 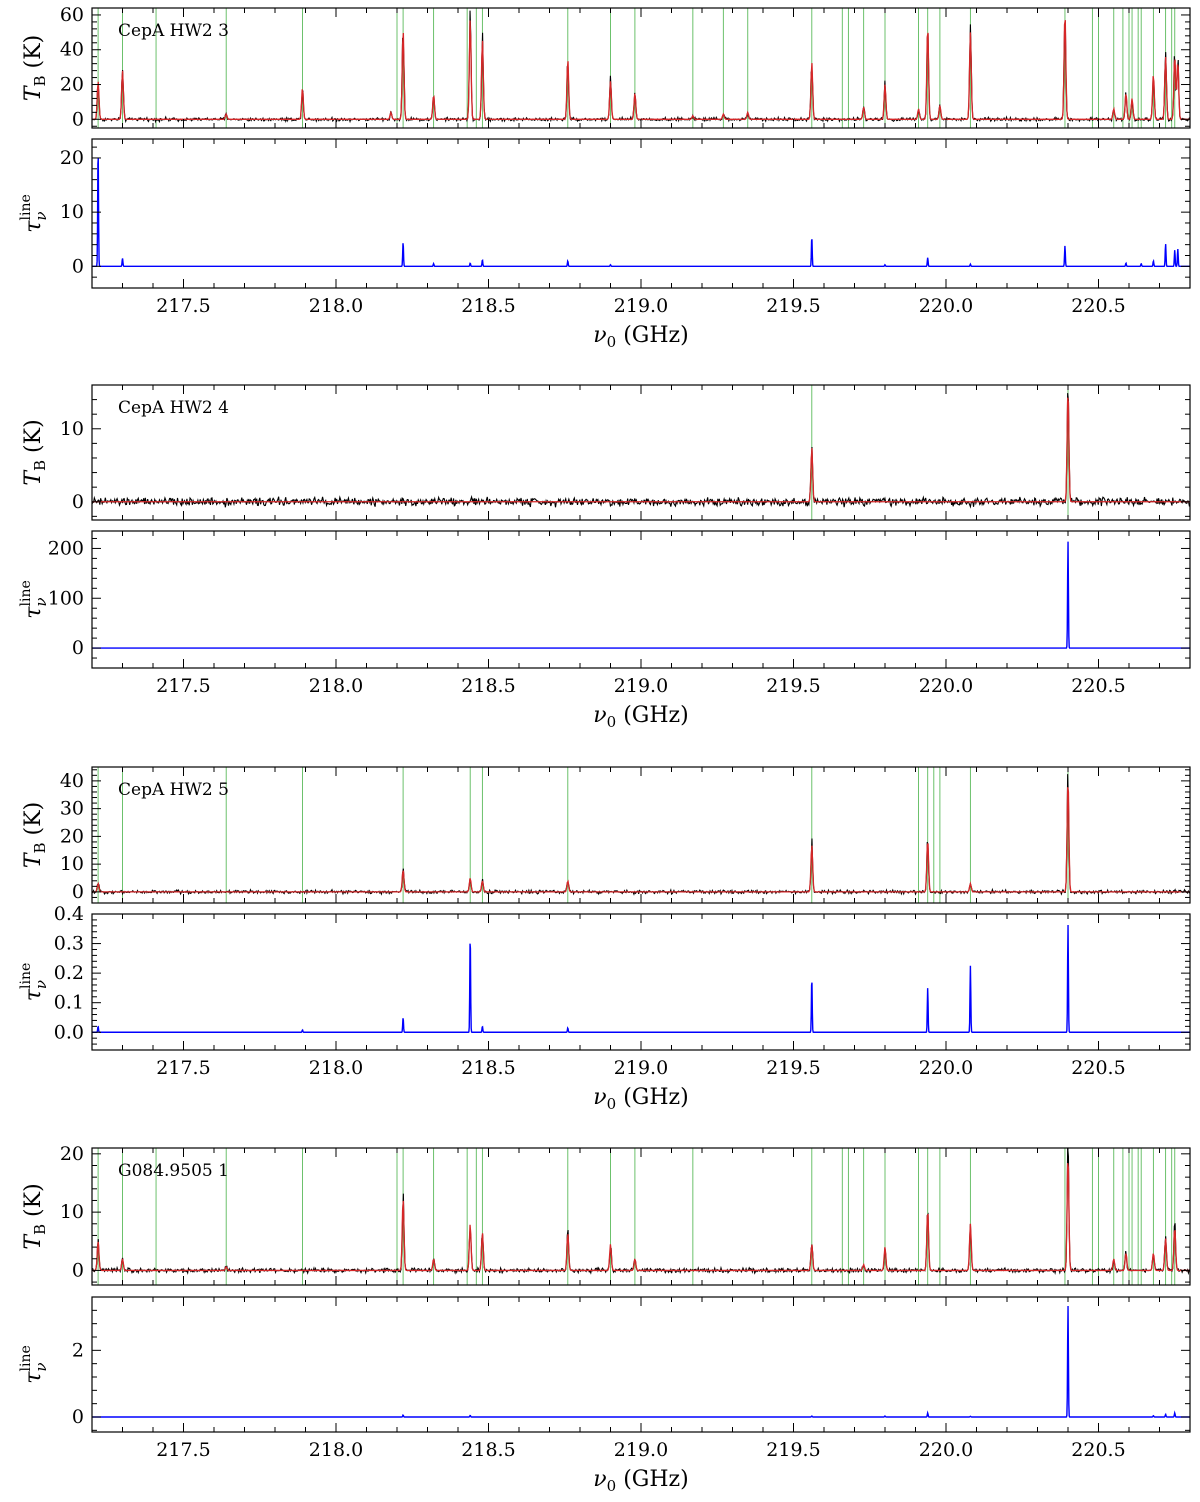 I want to click on brightness-panel-3: 0 10 20 30 40 TB (K) CepA HW2 5, so click(x=606, y=835).